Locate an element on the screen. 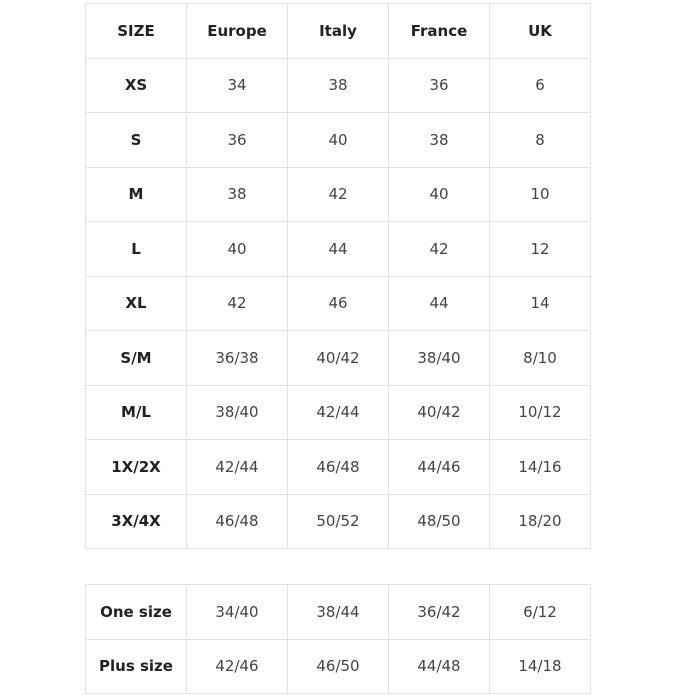 The image size is (700, 700). size-value-cell: 46/50 is located at coordinates (338, 666).